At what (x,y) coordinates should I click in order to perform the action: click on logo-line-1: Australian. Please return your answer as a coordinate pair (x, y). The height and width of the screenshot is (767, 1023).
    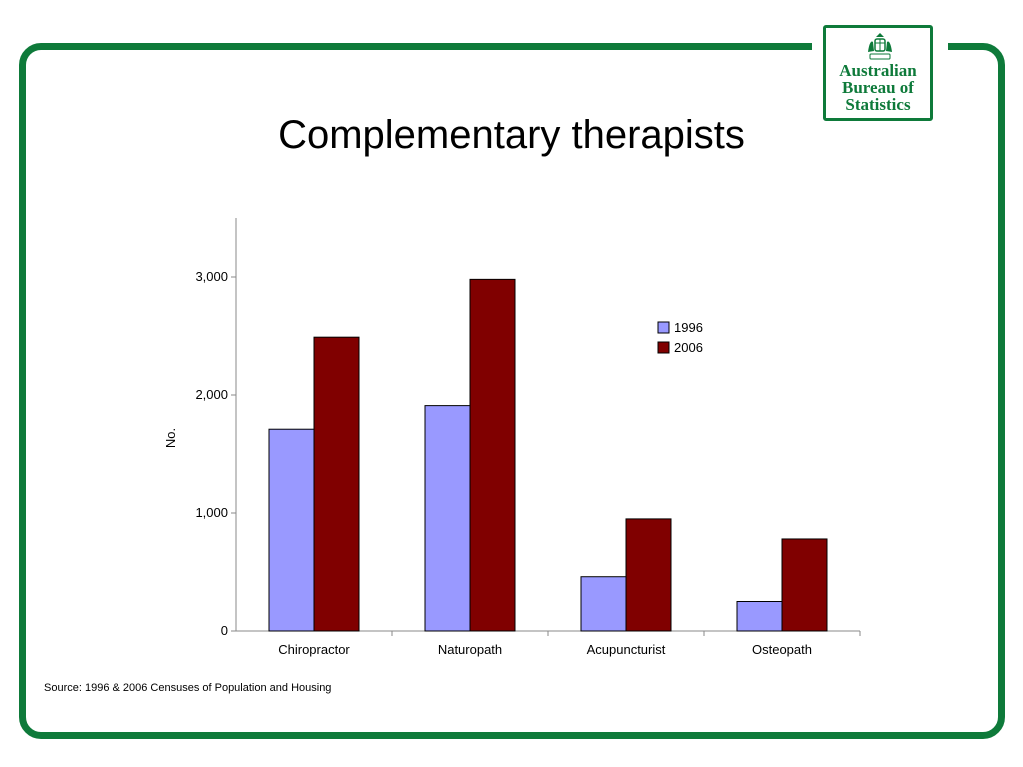
    Looking at the image, I should click on (878, 70).